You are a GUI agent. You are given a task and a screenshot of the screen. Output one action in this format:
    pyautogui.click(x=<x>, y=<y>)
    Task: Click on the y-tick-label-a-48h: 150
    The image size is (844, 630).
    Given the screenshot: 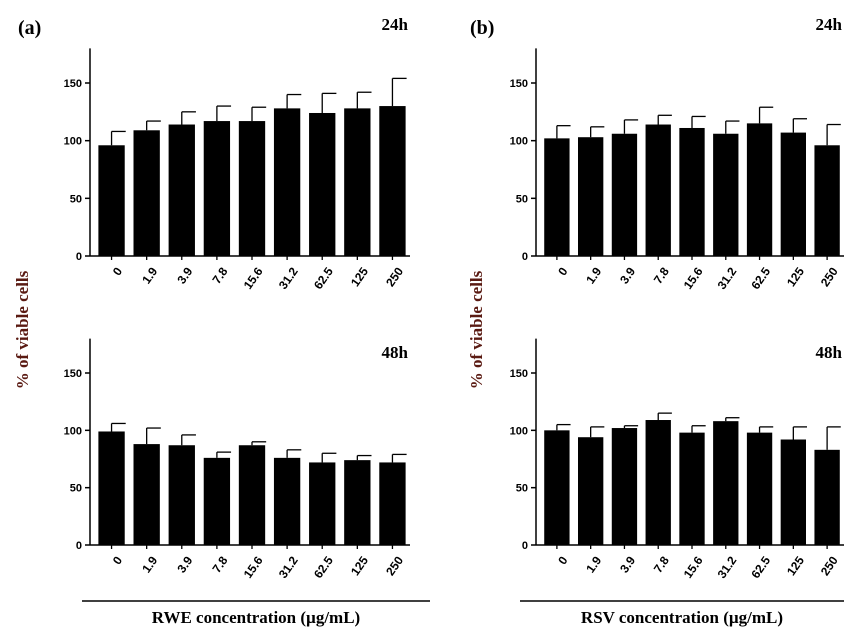 What is the action you would take?
    pyautogui.click(x=73, y=374)
    